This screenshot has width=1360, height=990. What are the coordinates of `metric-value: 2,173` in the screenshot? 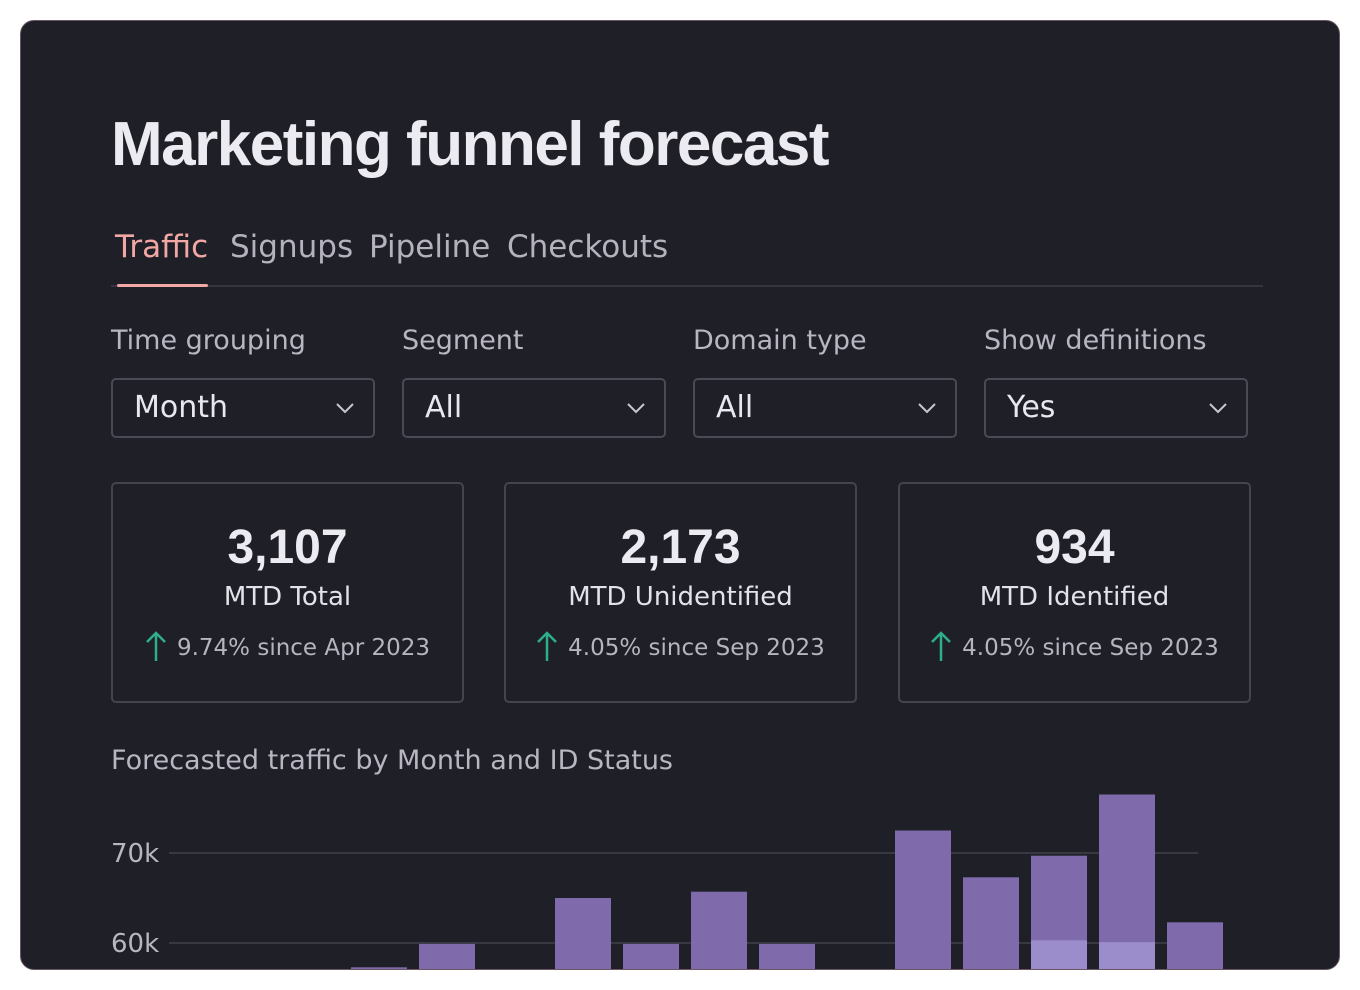 It's located at (680, 547).